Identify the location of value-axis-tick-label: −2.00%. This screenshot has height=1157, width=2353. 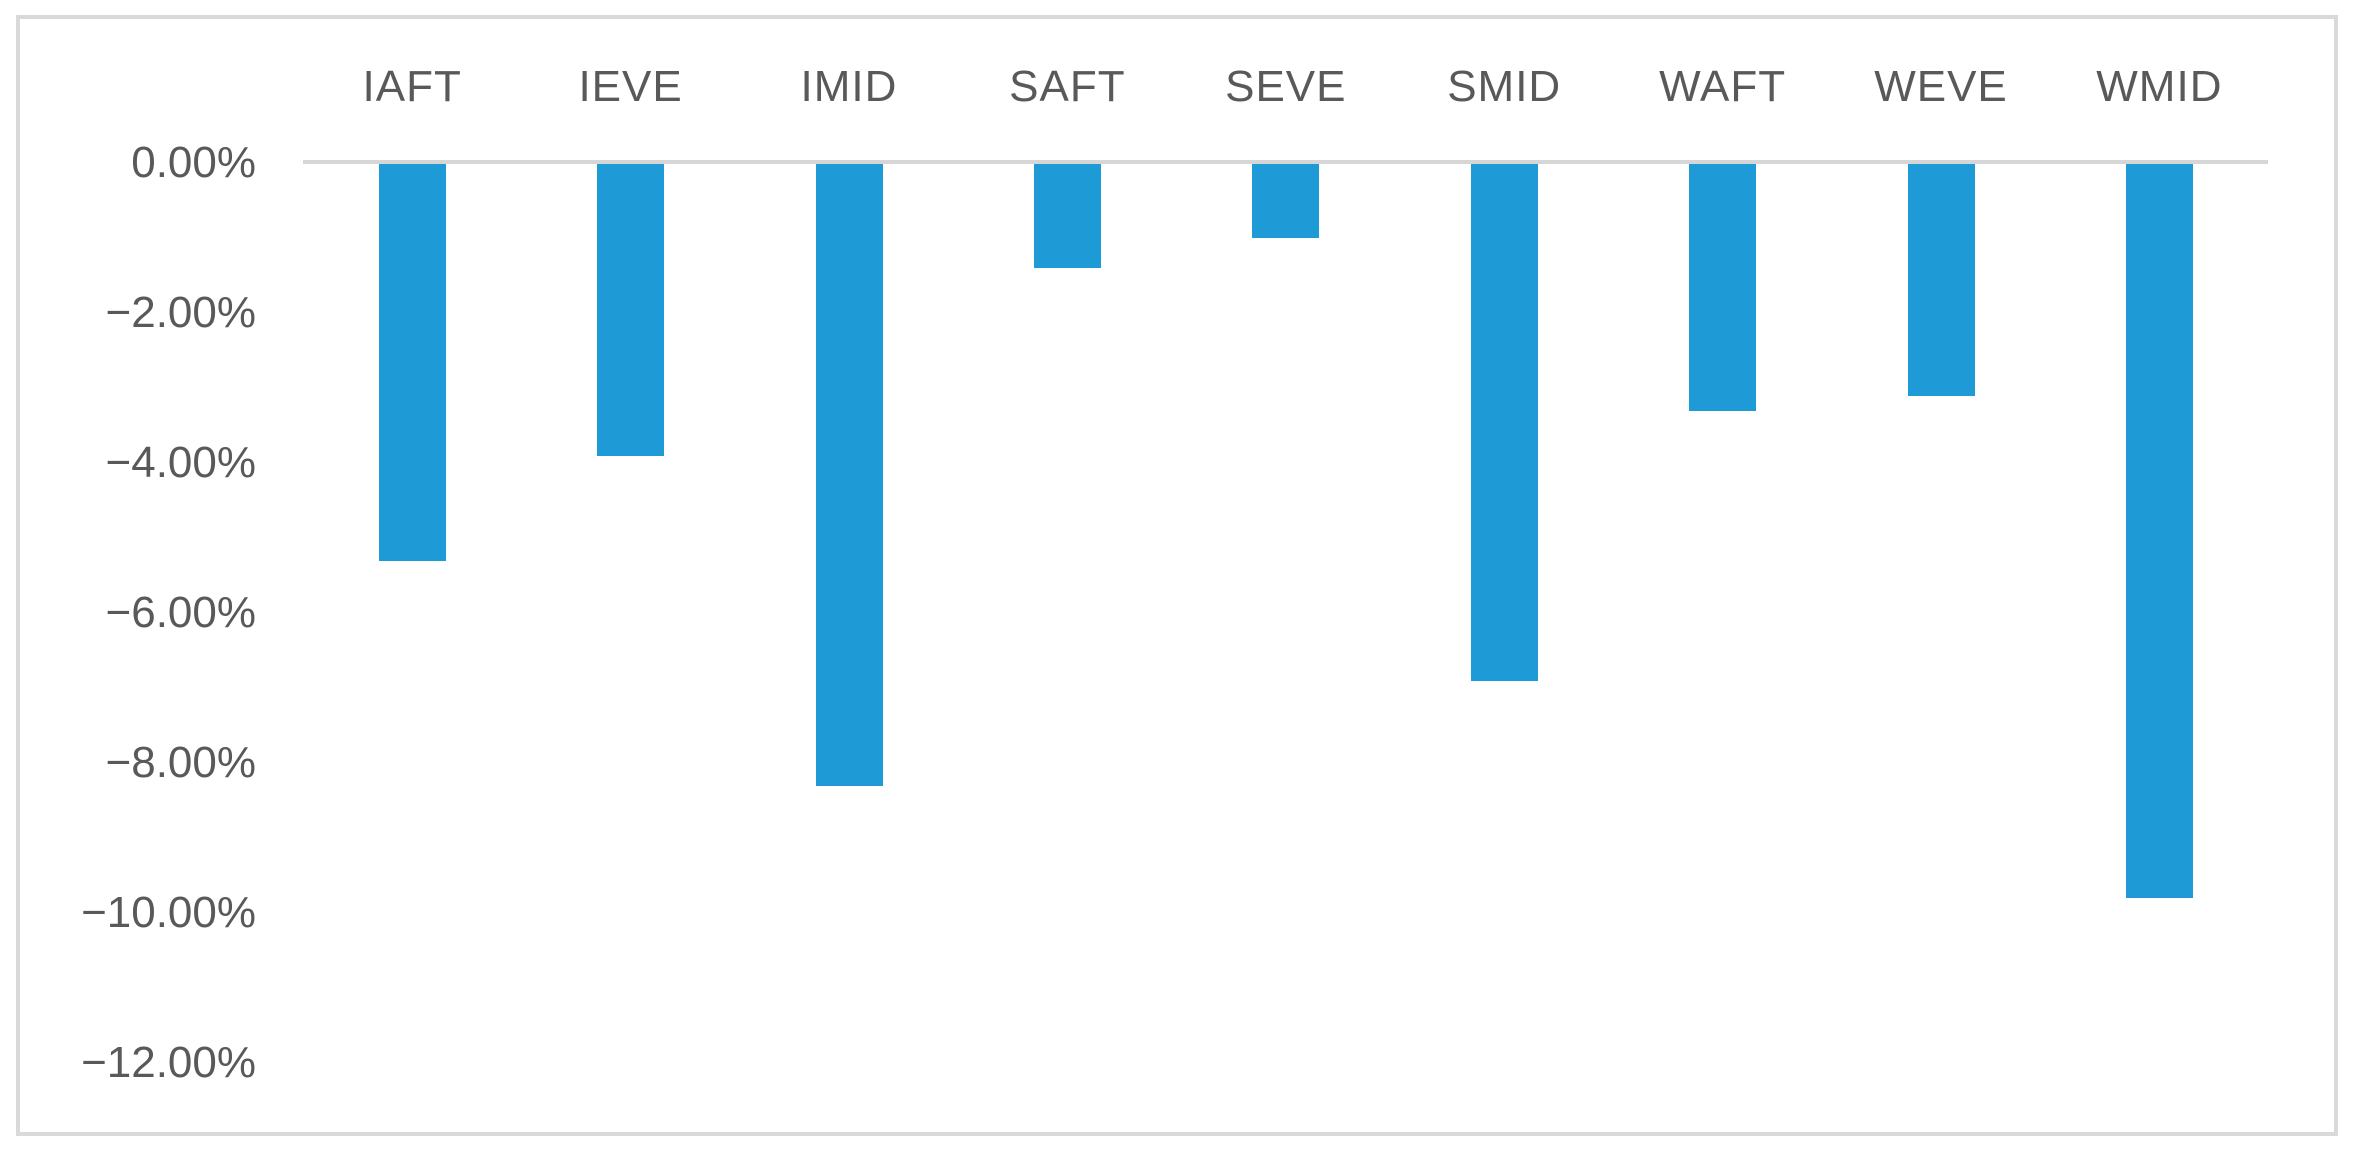
(180, 312).